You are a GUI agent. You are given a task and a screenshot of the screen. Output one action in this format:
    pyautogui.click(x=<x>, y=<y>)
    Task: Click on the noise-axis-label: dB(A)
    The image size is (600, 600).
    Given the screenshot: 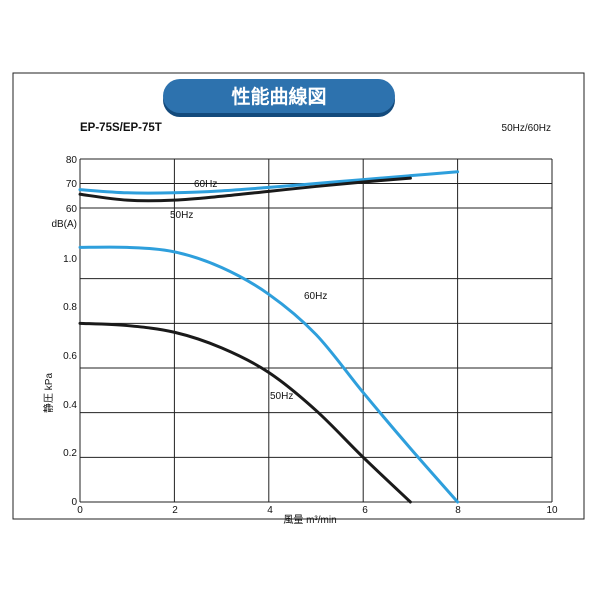 What is the action you would take?
    pyautogui.click(x=64, y=224)
    